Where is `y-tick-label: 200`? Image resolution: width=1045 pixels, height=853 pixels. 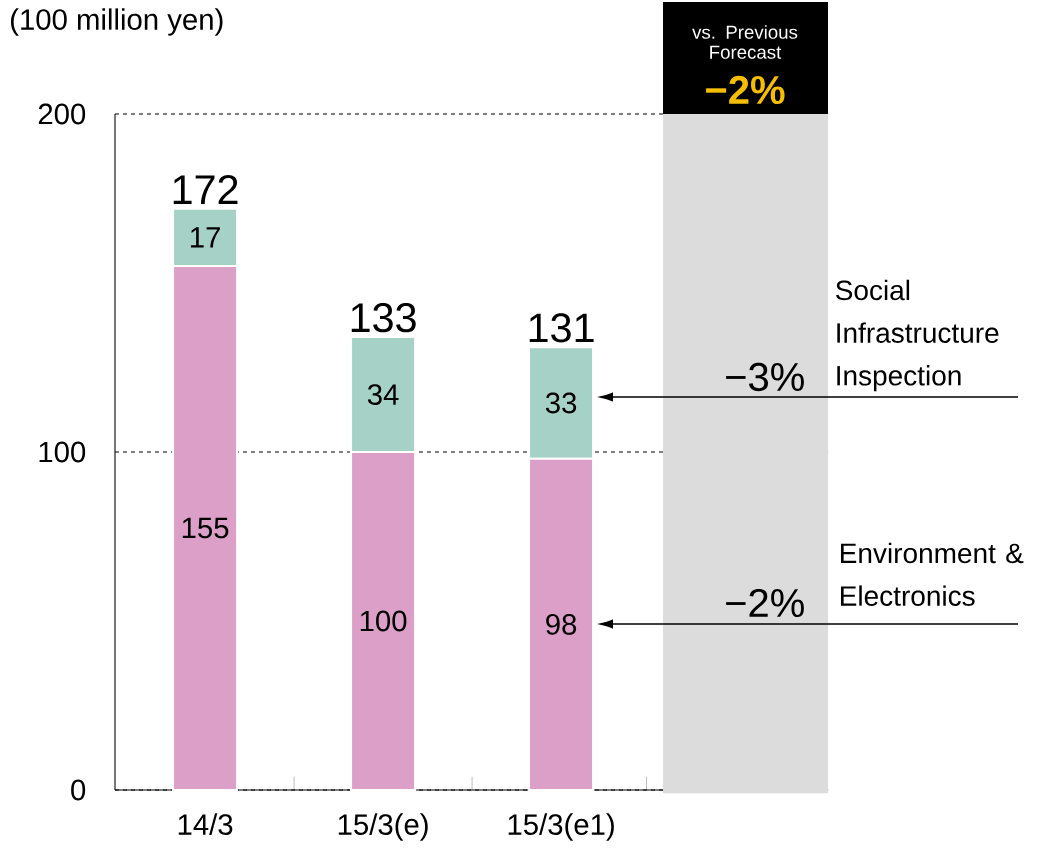
y-tick-label: 200 is located at coordinates (62, 114).